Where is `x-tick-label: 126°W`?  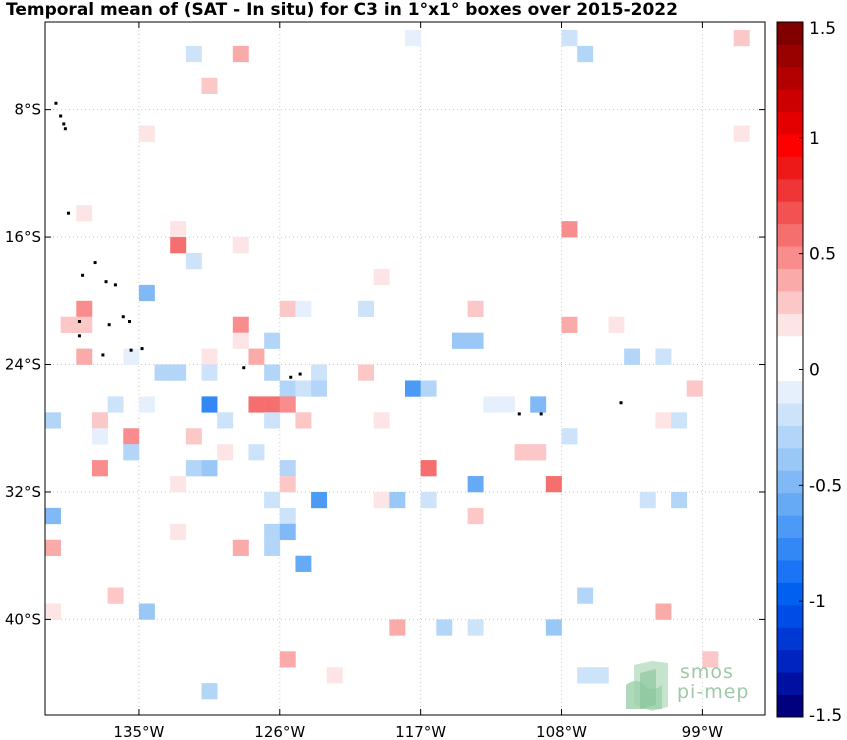
x-tick-label: 126°W is located at coordinates (279, 731).